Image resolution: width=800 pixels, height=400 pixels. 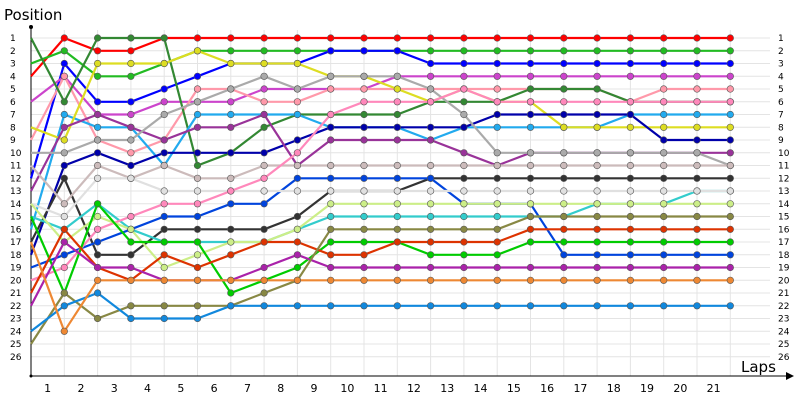 I want to click on y-tick-label: 7, so click(x=13, y=116).